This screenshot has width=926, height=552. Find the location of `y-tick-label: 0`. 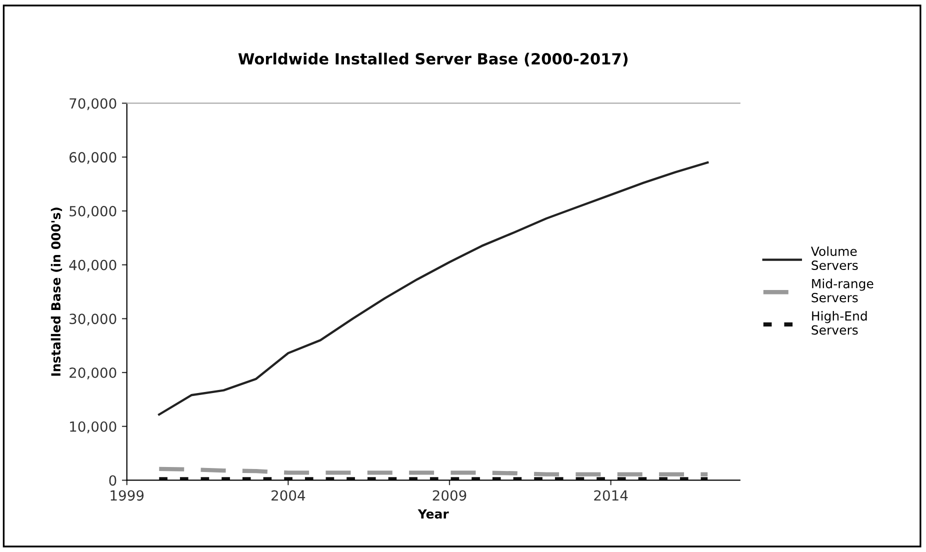

y-tick-label: 0 is located at coordinates (112, 480).